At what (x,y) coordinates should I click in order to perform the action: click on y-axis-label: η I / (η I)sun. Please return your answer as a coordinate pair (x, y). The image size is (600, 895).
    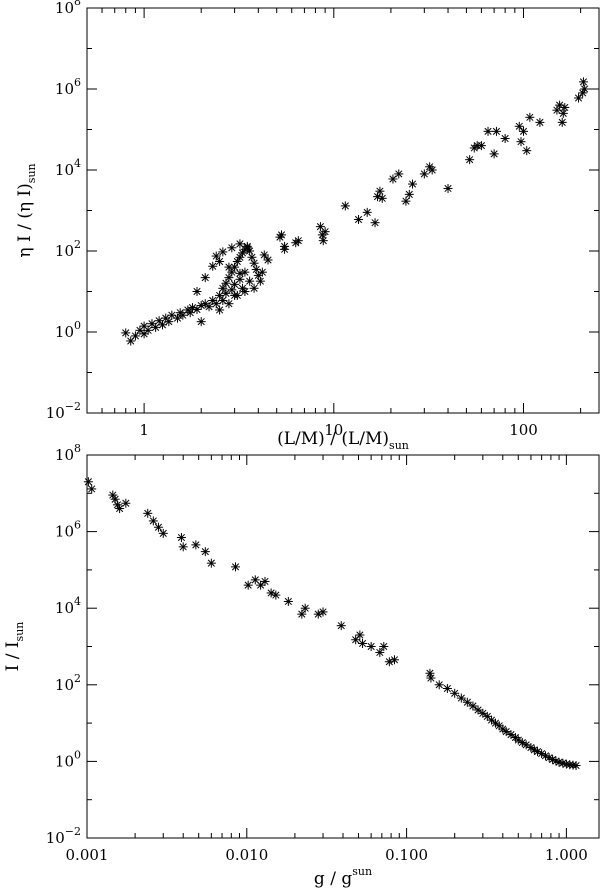
    Looking at the image, I should click on (26, 210).